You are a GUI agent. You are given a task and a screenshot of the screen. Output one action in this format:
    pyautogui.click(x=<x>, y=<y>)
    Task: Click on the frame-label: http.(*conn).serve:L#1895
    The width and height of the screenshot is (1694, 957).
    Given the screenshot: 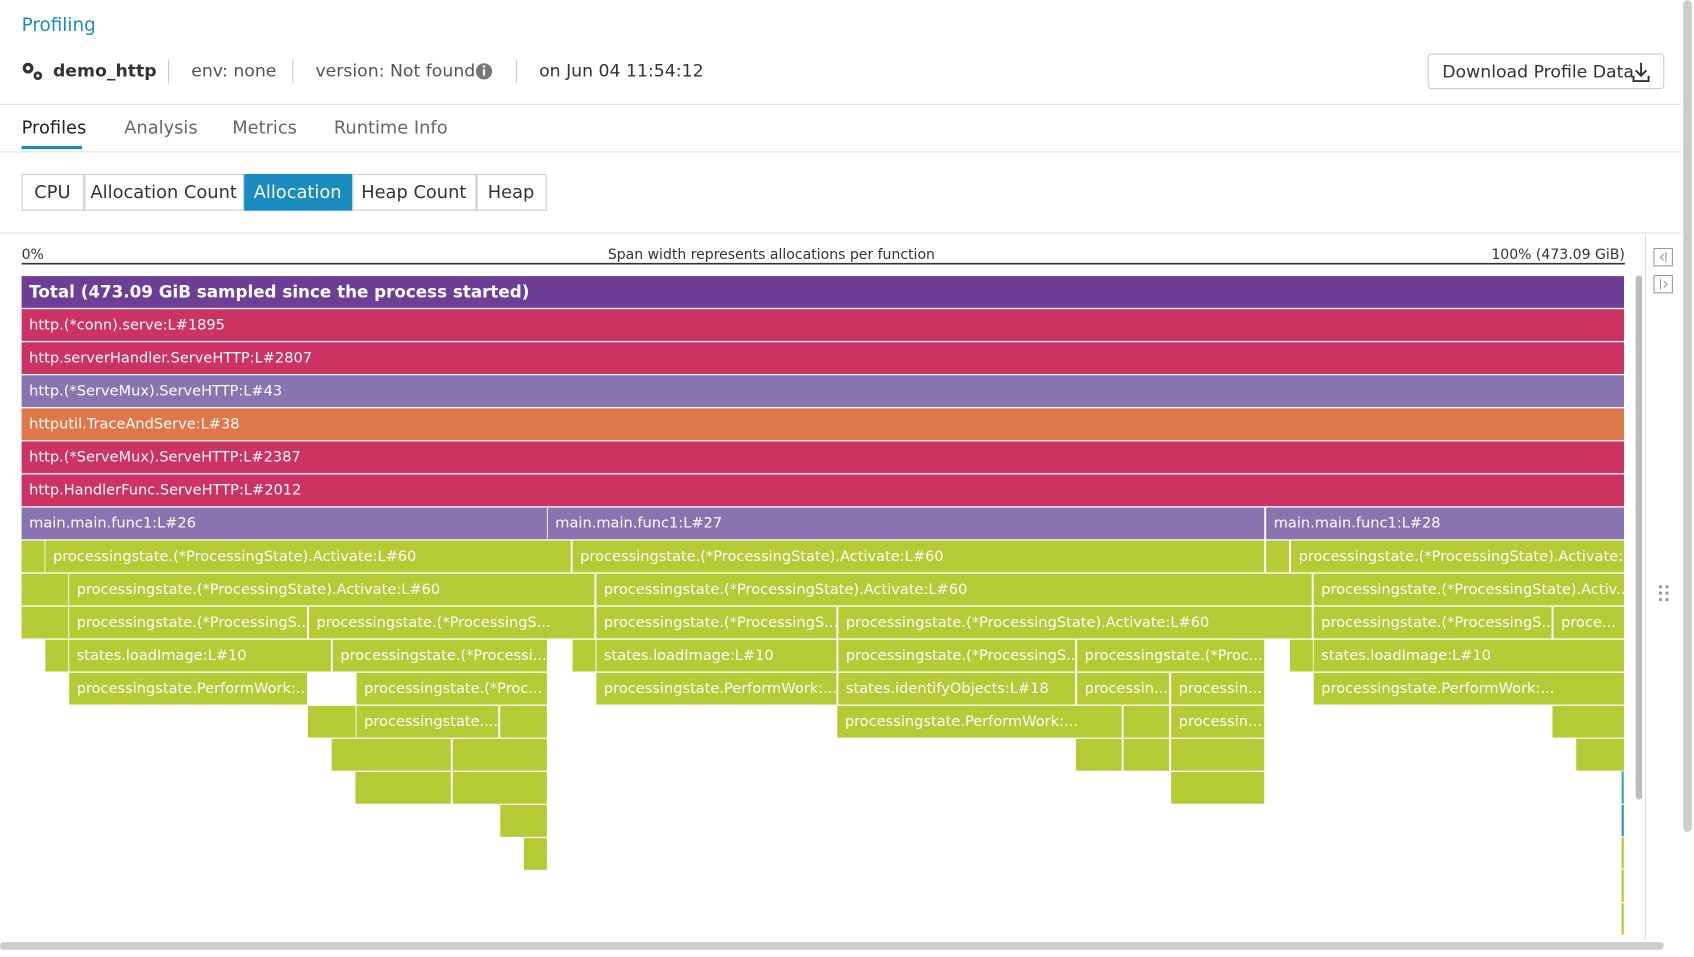 What is the action you would take?
    pyautogui.click(x=127, y=324)
    